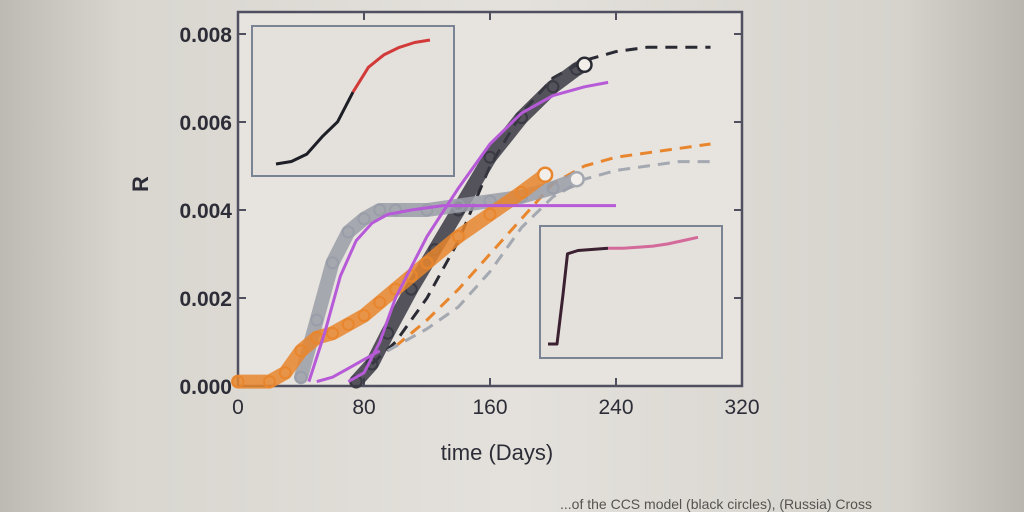 Image resolution: width=1024 pixels, height=512 pixels. What do you see at coordinates (205, 123) in the screenshot?
I see `y-tick-label: 0.006` at bounding box center [205, 123].